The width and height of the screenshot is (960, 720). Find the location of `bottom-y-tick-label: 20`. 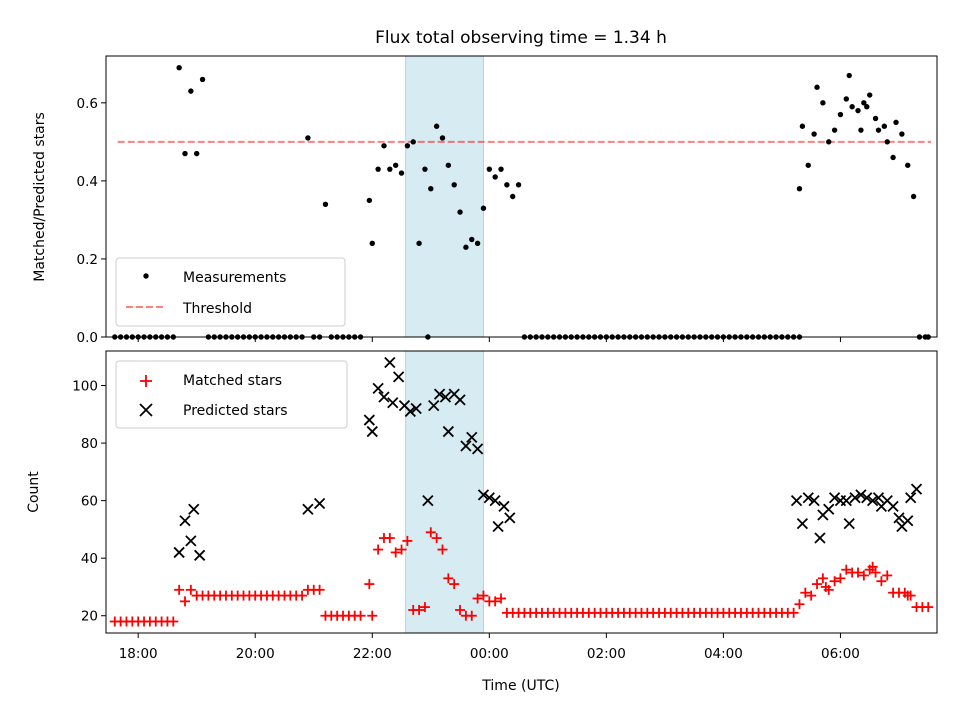

bottom-y-tick-label: 20 is located at coordinates (89, 617).